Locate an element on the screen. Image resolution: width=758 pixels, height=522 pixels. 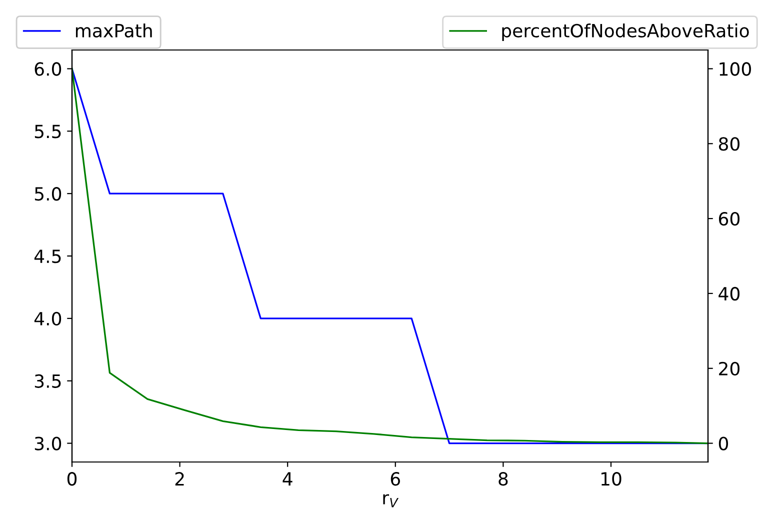
y-tick-label: 4.5 is located at coordinates (47, 257).